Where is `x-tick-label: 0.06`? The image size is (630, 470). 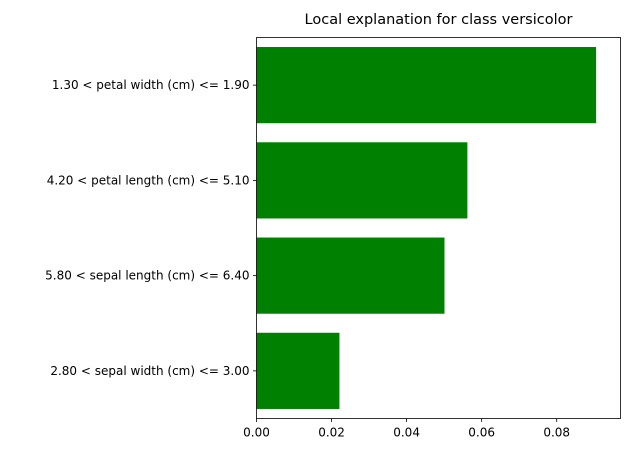
x-tick-label: 0.06 is located at coordinates (481, 433).